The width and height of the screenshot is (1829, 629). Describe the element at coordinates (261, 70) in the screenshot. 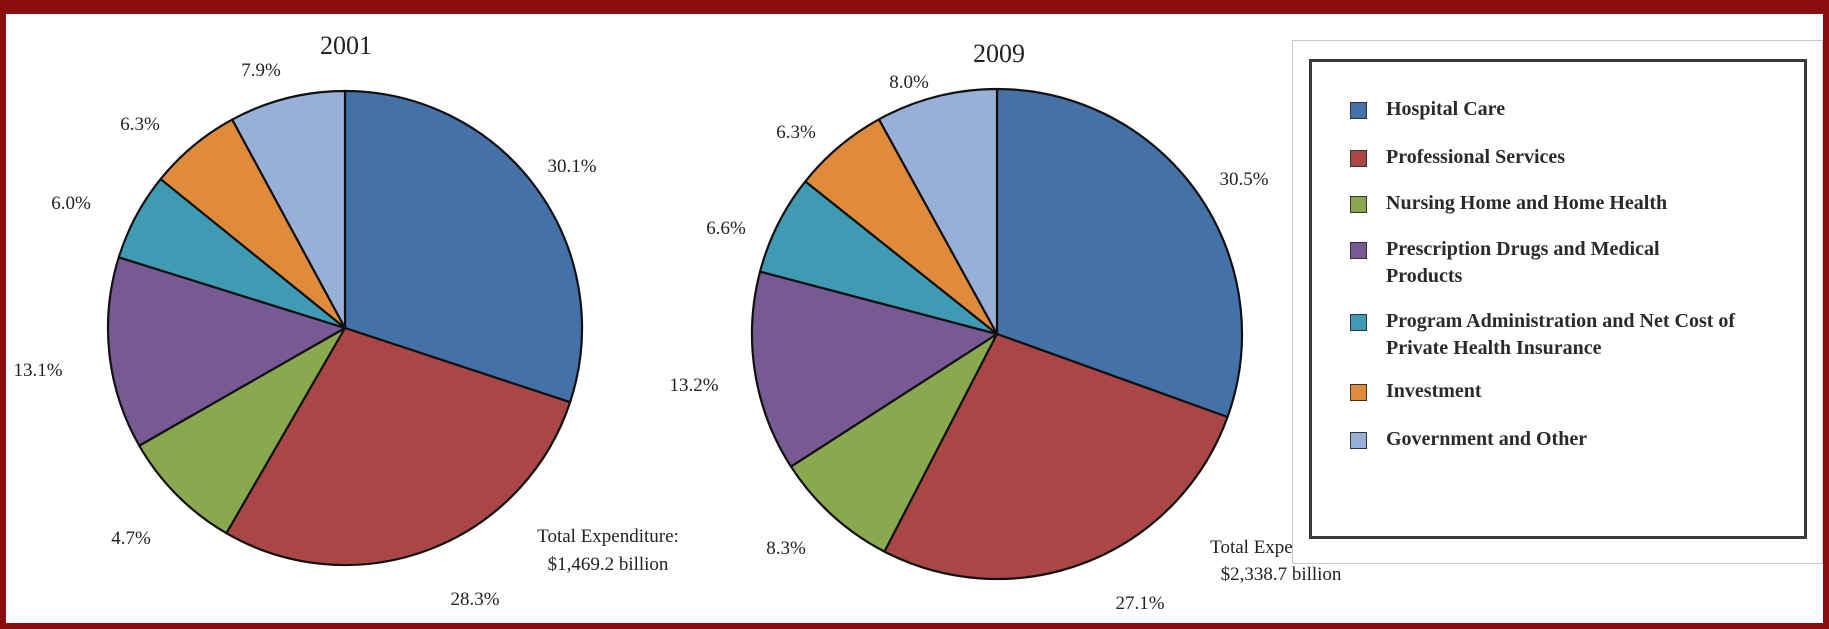

I see `slice-label-government: 7.9%` at that location.